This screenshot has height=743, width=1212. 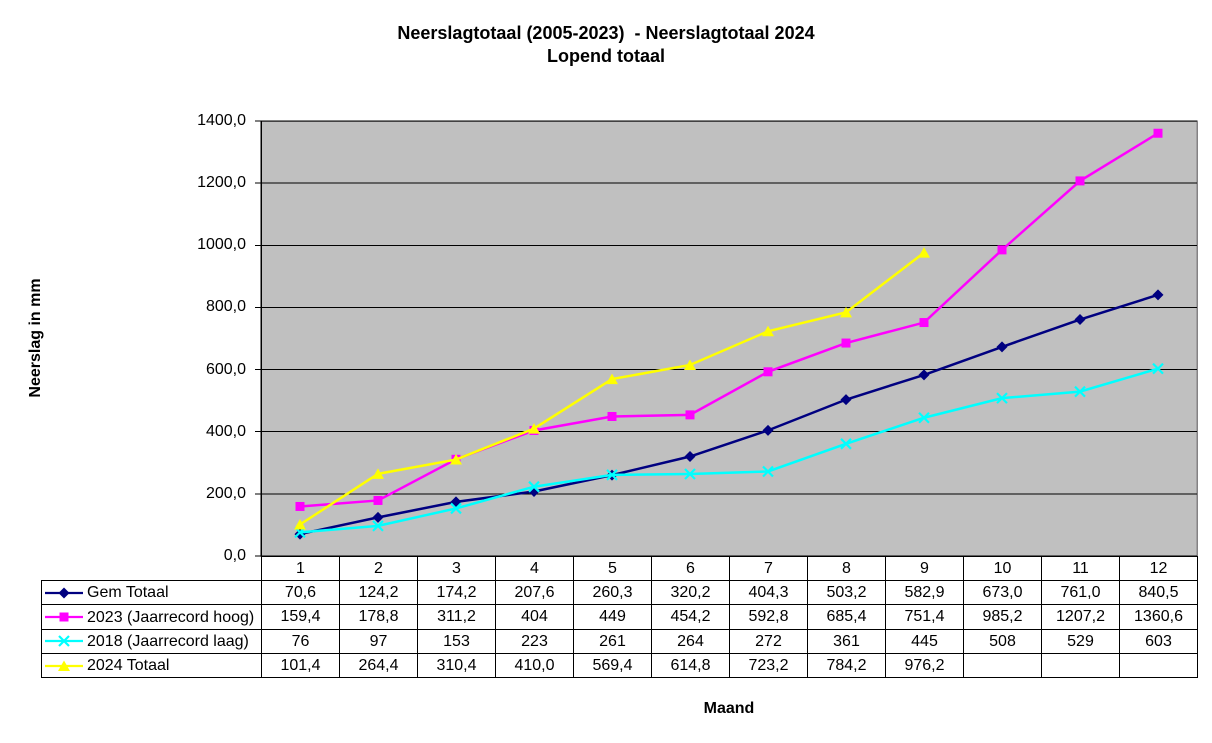 What do you see at coordinates (1080, 641) in the screenshot?
I see `value-cell: 529` at bounding box center [1080, 641].